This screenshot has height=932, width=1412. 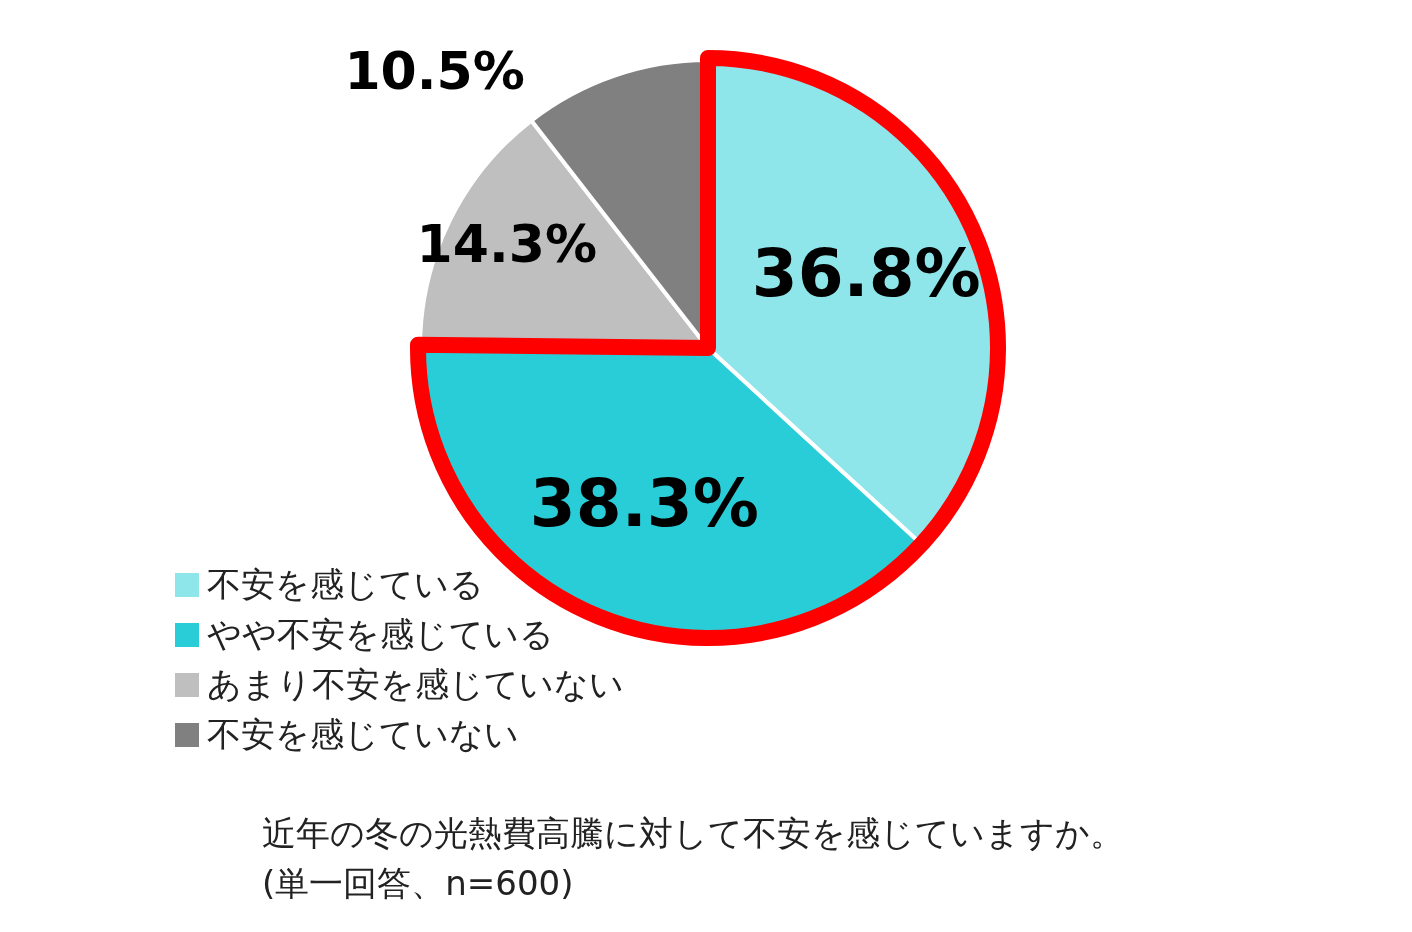 I want to click on data-label: 10.5%, so click(x=434, y=71).